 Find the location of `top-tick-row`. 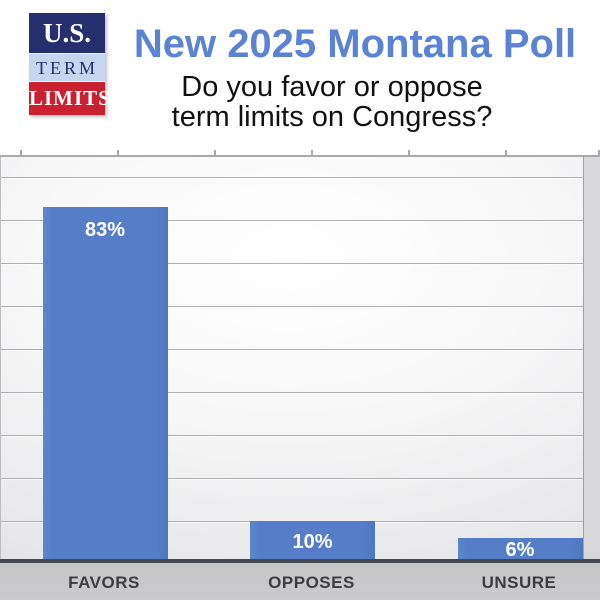

top-tick-row is located at coordinates (300, 152).